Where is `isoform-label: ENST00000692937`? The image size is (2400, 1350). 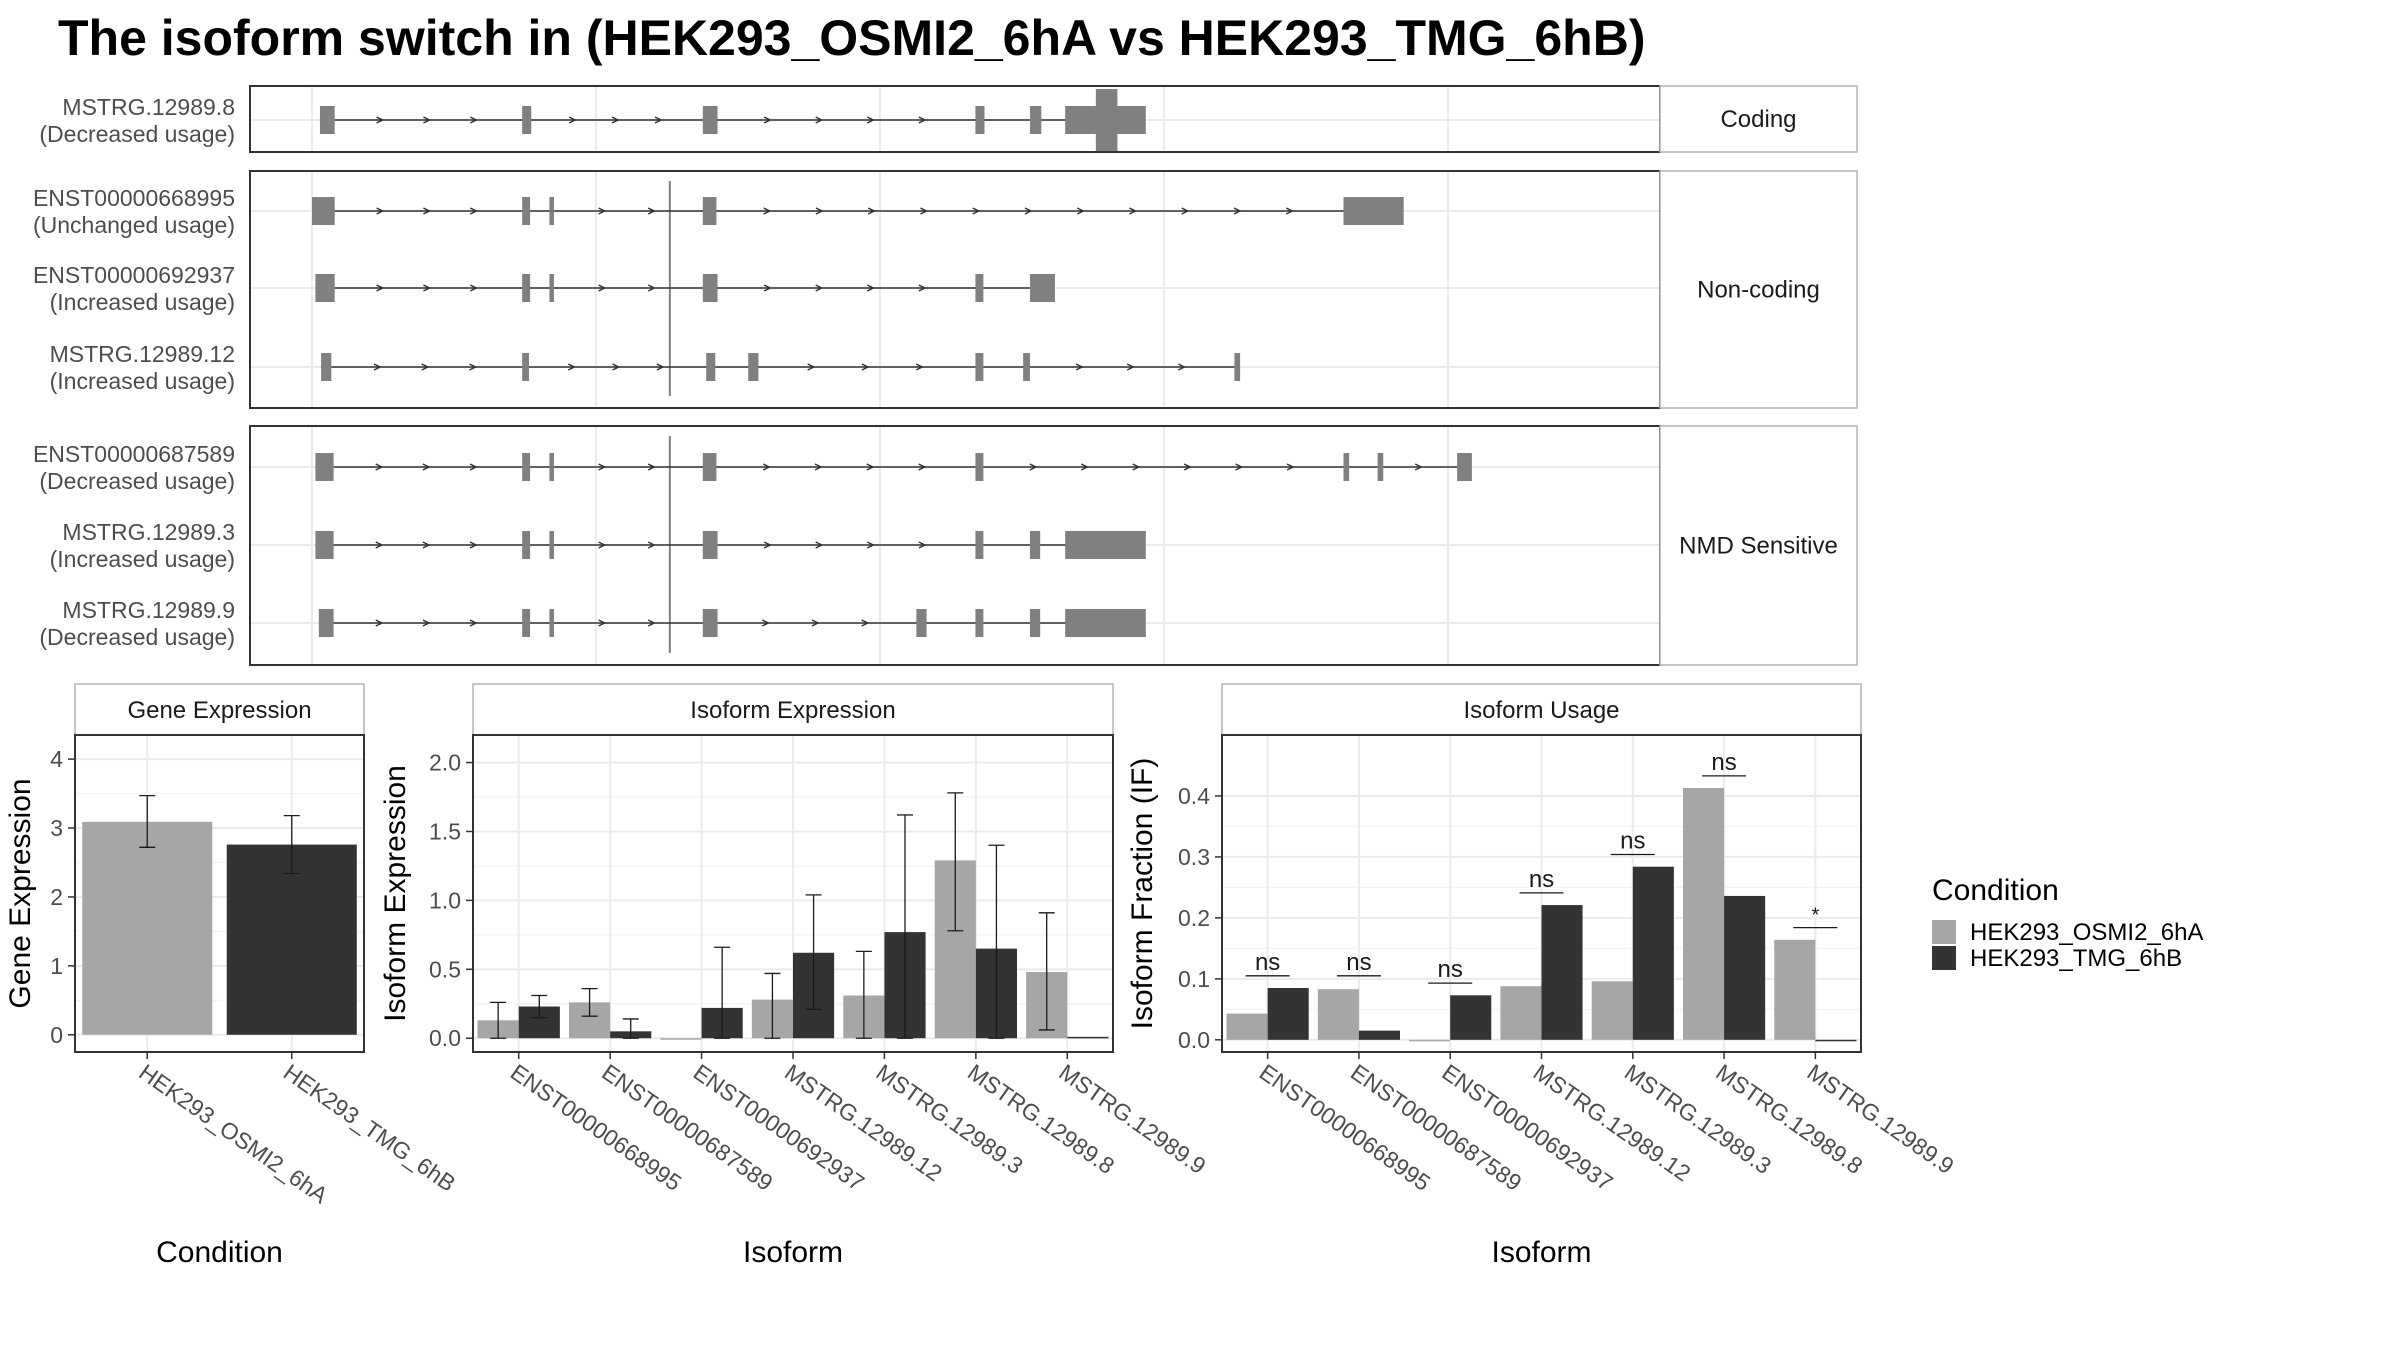 isoform-label: ENST00000692937 is located at coordinates (134, 275).